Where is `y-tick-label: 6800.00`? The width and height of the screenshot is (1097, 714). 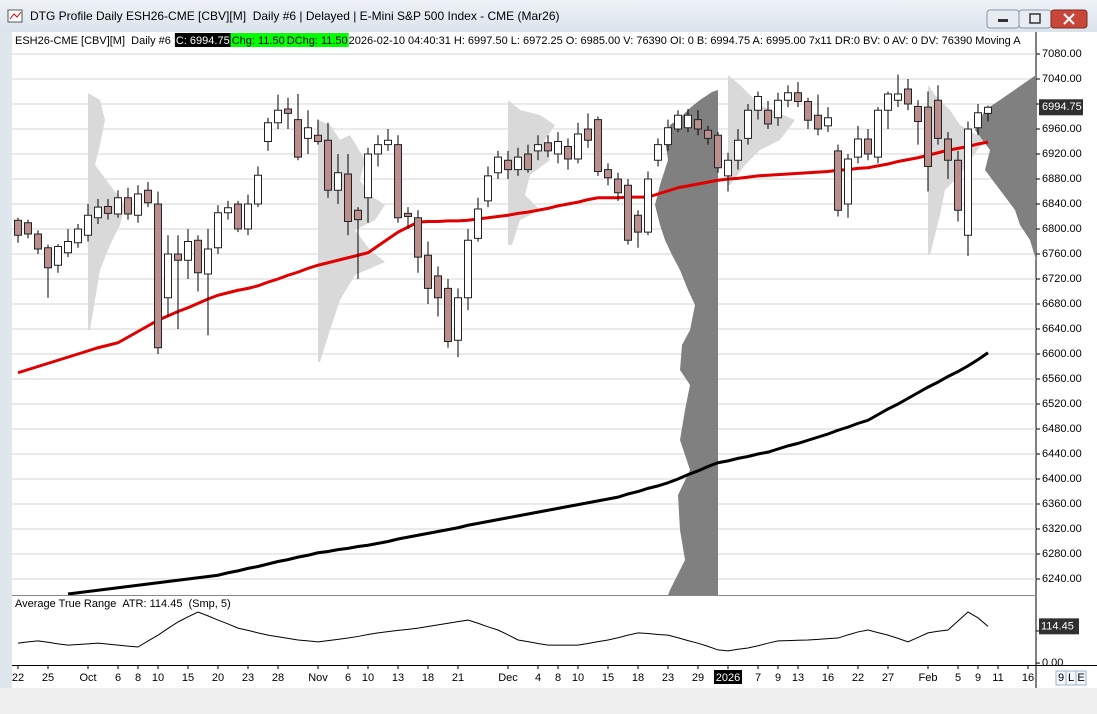 y-tick-label: 6800.00 is located at coordinates (1062, 229).